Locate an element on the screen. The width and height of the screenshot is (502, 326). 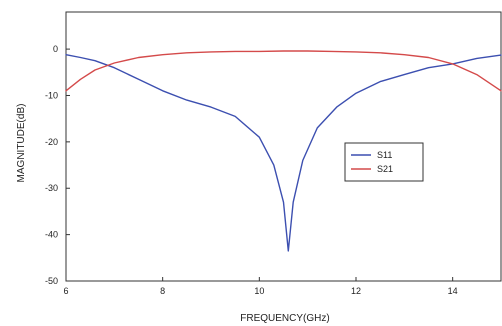
series-line-s21 is located at coordinates (283, 71).